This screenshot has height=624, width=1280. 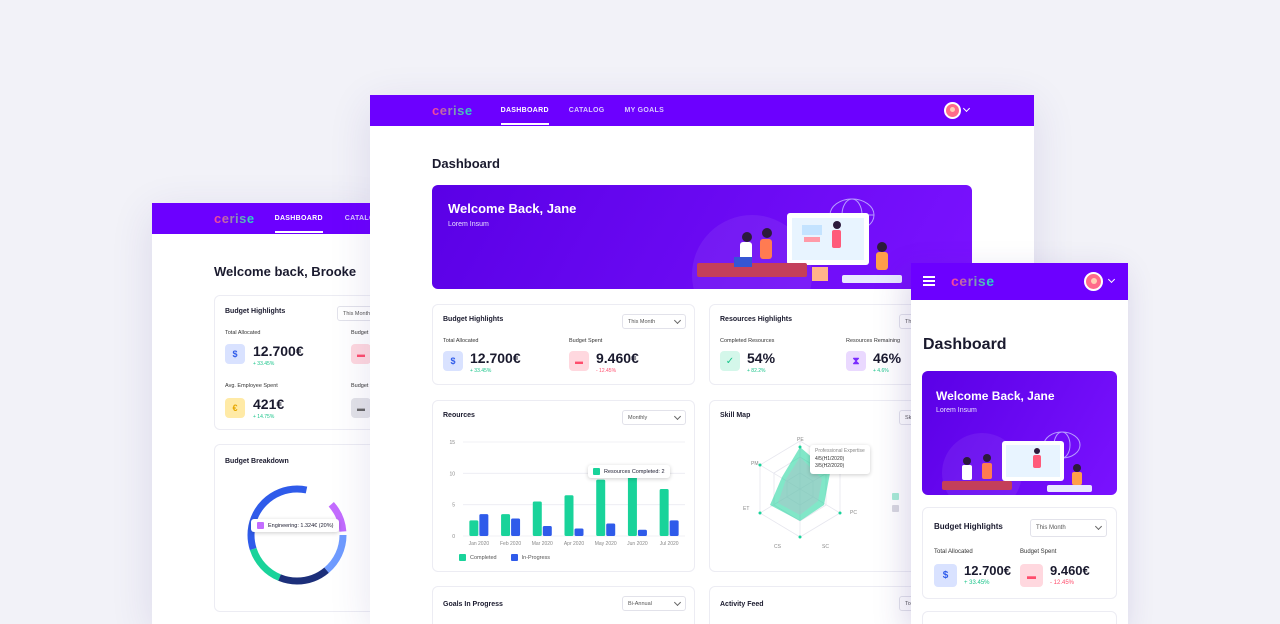 What do you see at coordinates (301, 525) in the screenshot?
I see `tooltip-text: Engineering: 1.324€ (20%)` at bounding box center [301, 525].